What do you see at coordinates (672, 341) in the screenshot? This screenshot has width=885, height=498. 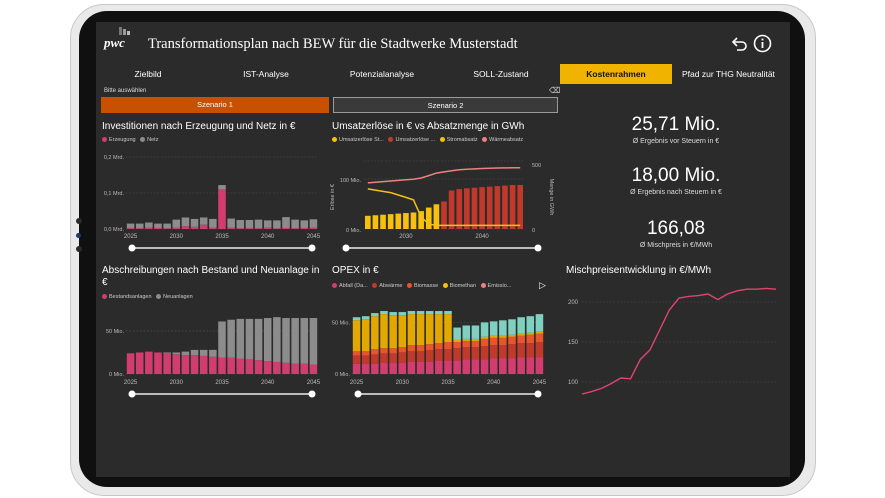 I see `misch-chart: 1001502002025203020352040204` at bounding box center [672, 341].